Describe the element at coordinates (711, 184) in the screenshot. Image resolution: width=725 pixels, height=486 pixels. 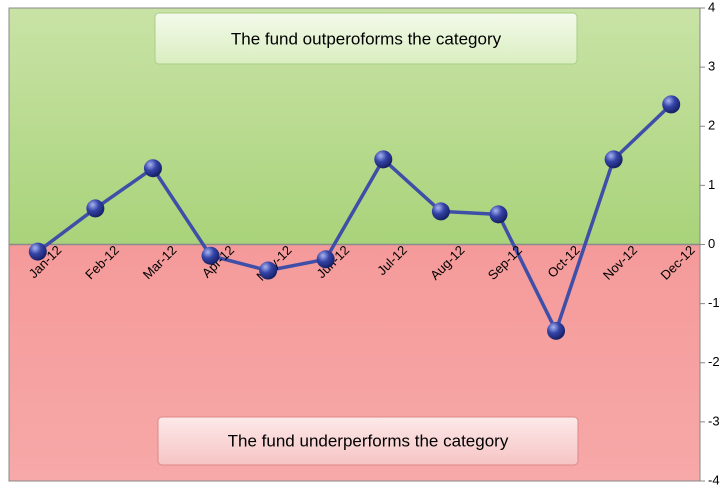
I see `y-tick-label: 1` at that location.